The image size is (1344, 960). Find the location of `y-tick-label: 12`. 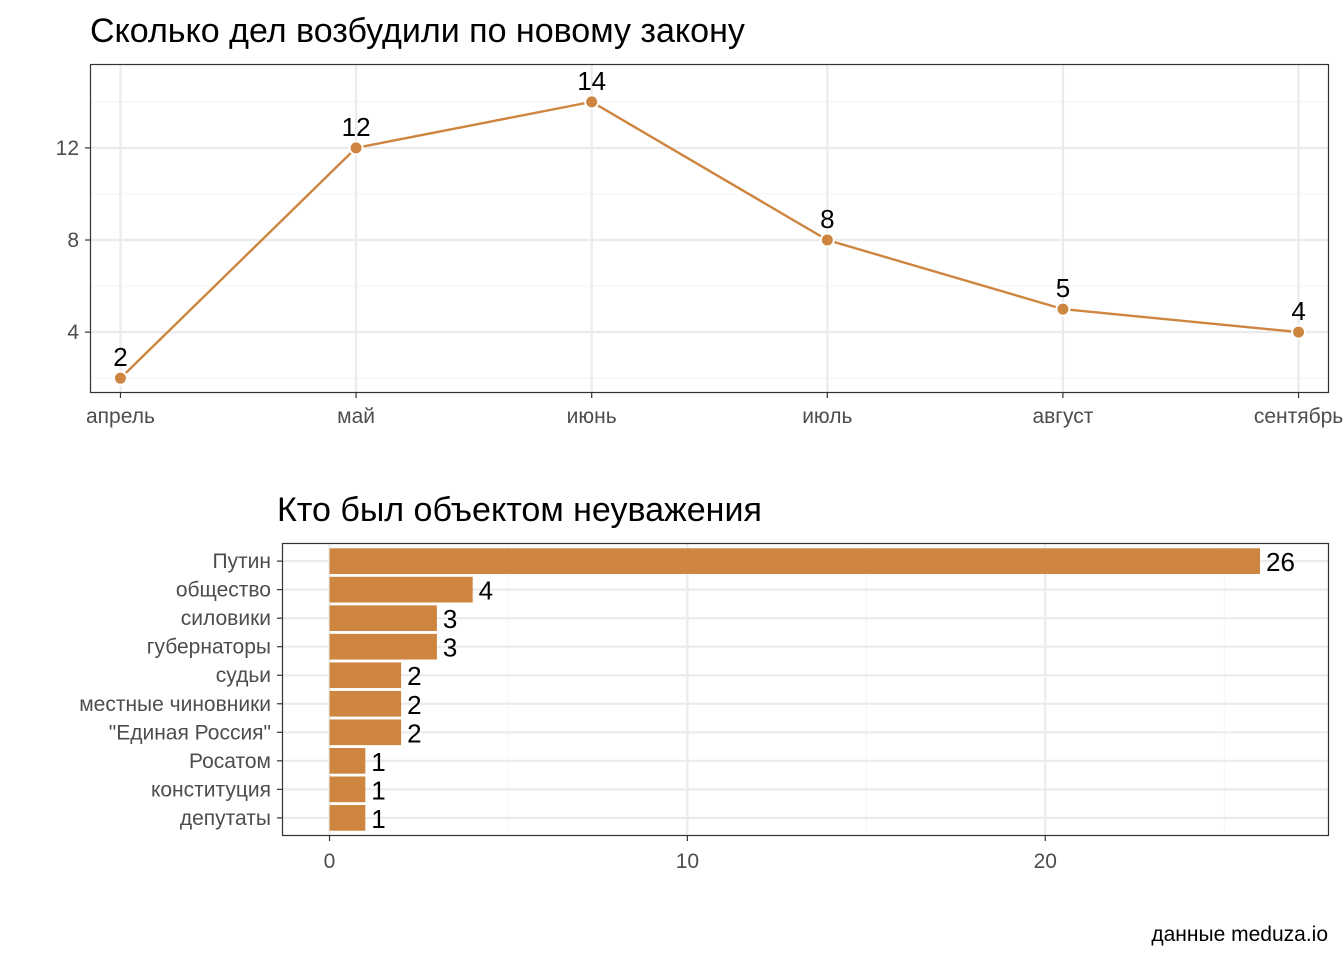

y-tick-label: 12 is located at coordinates (67, 148).